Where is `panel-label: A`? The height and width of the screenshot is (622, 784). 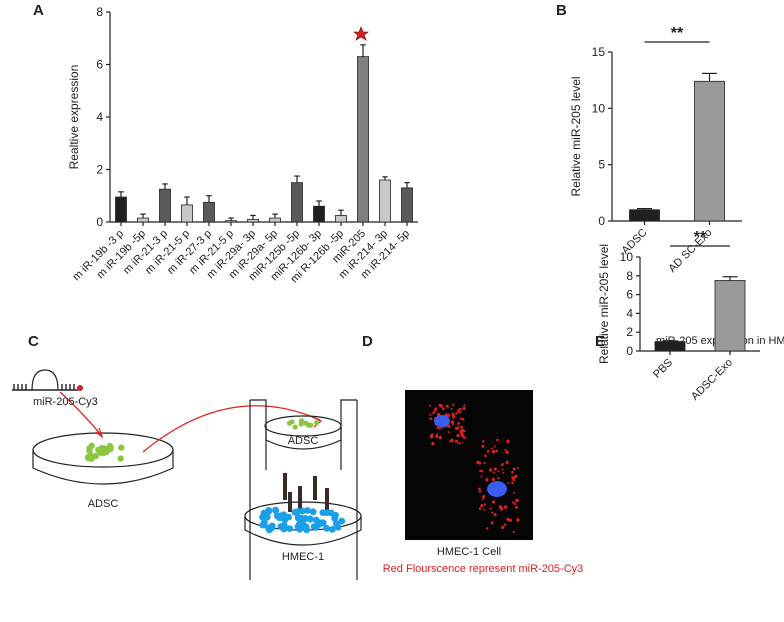 panel-label: A is located at coordinates (38, 10).